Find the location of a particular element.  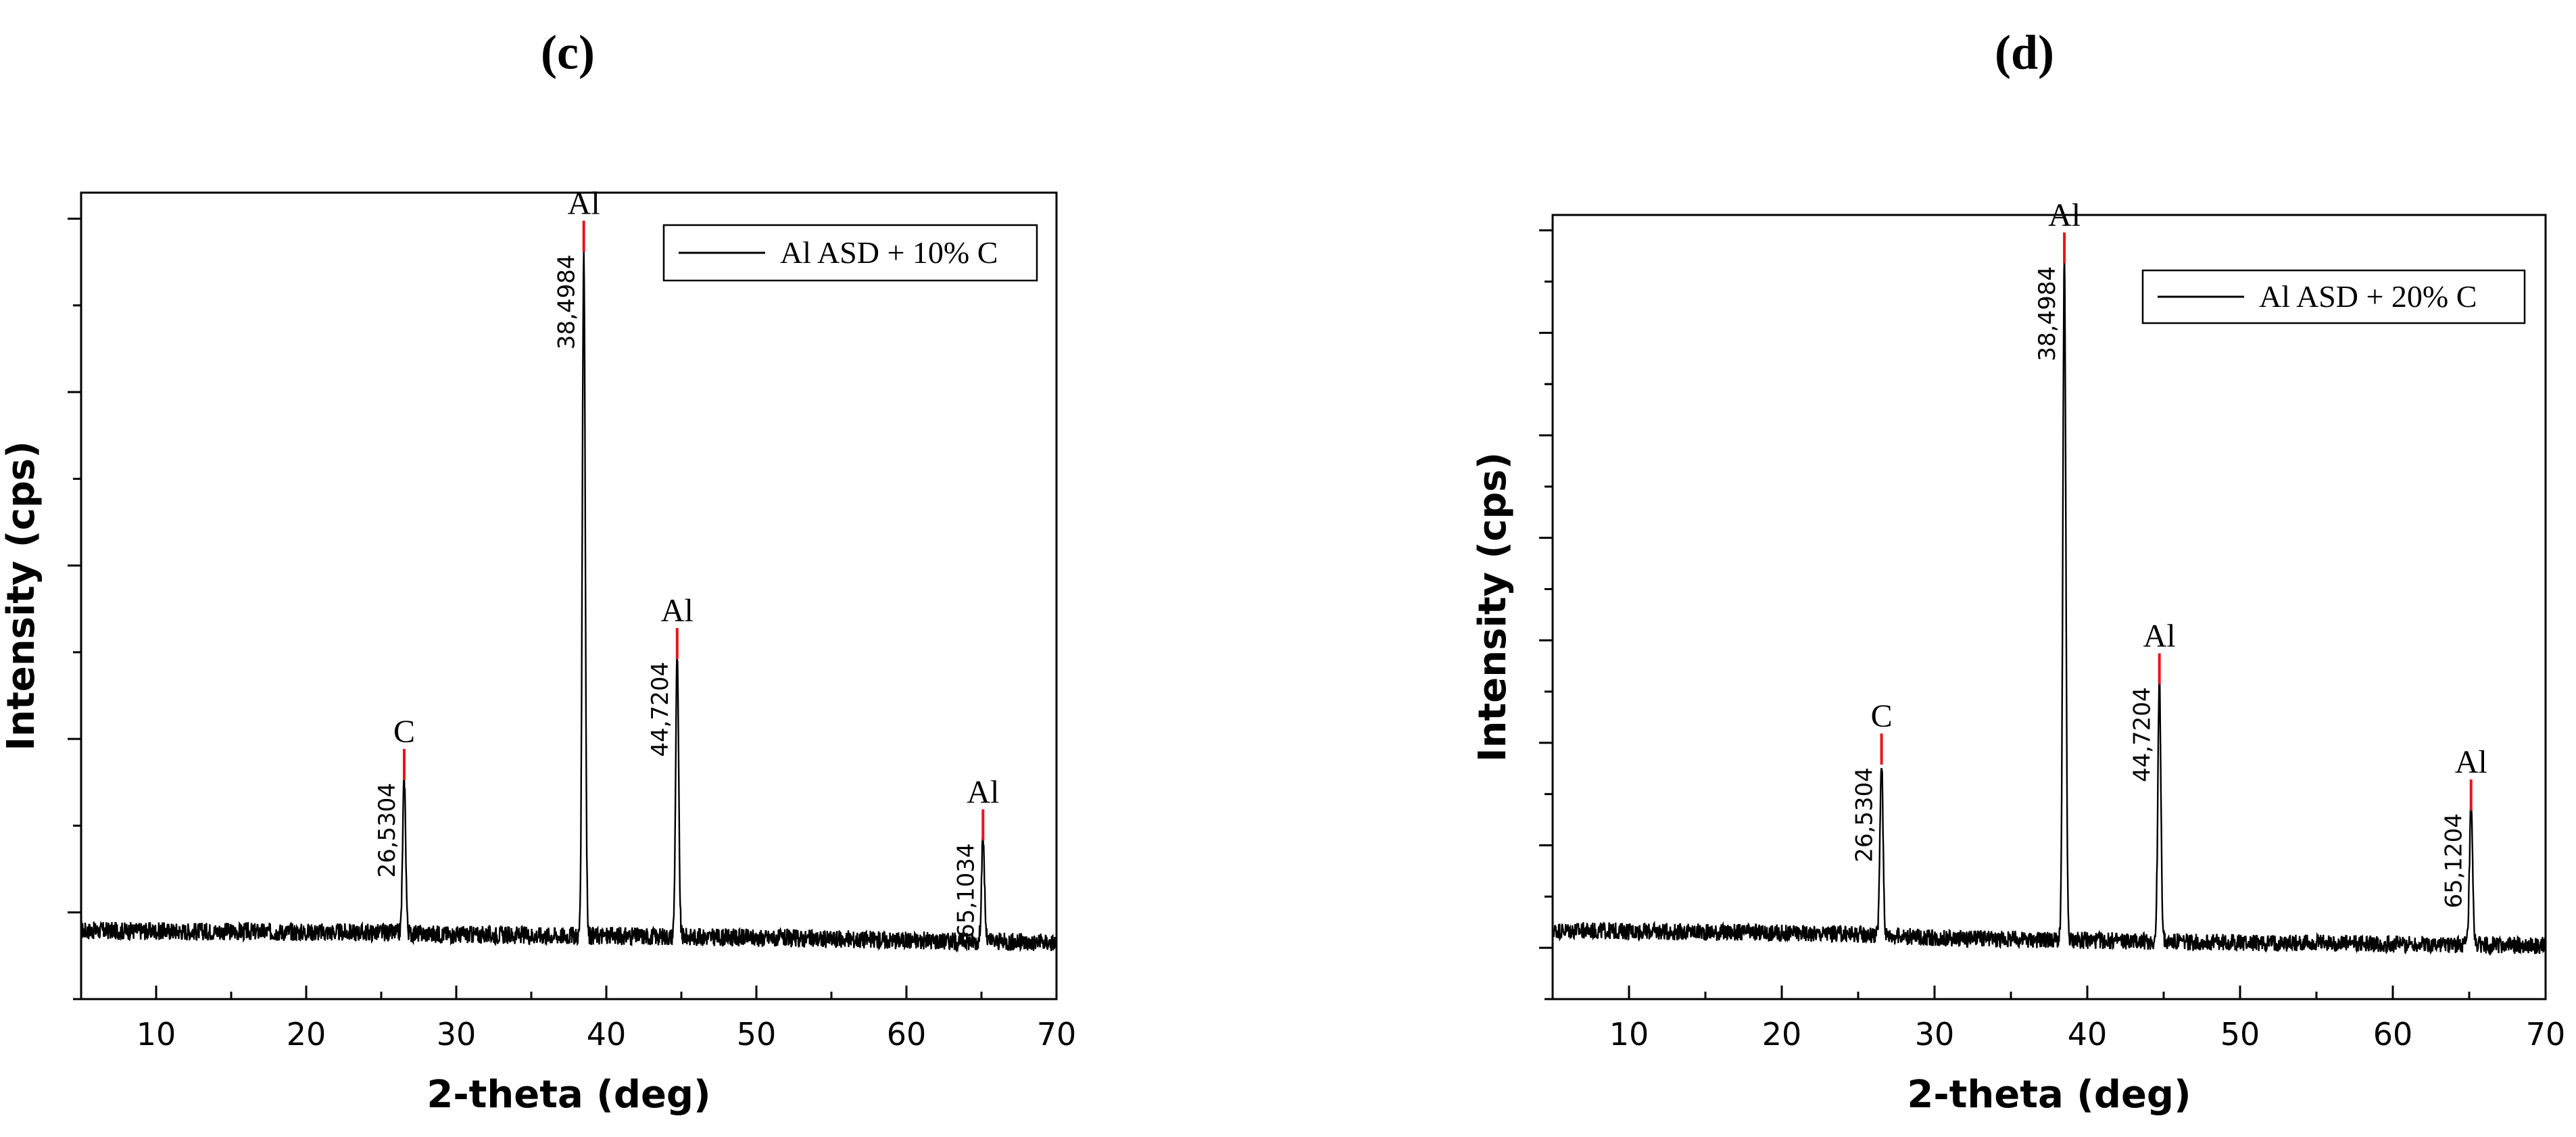

legend: Al ASD + 20% C is located at coordinates (2333, 296).